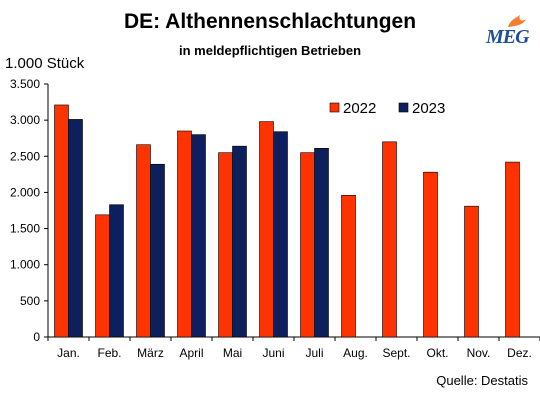  What do you see at coordinates (396, 353) in the screenshot?
I see `x-tick-label: Sept.` at bounding box center [396, 353].